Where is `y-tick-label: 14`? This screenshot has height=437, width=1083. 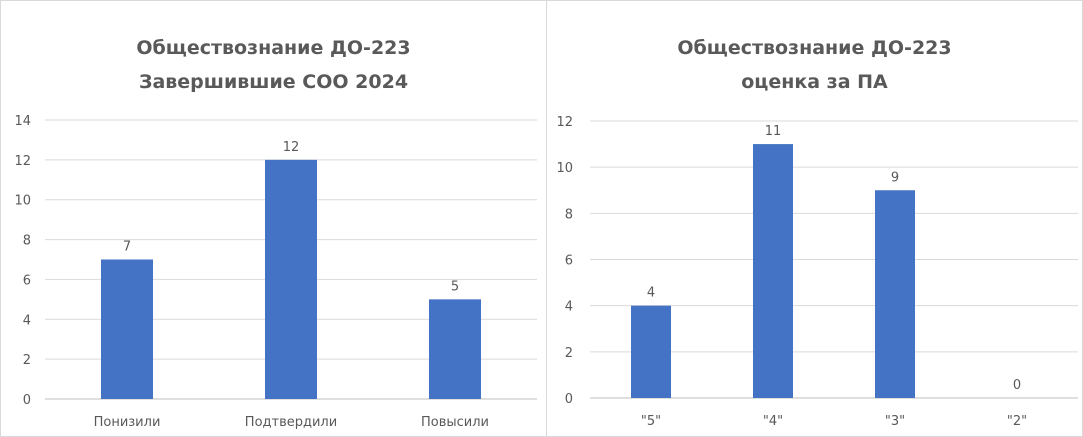 y-tick-label: 14 is located at coordinates (22, 121).